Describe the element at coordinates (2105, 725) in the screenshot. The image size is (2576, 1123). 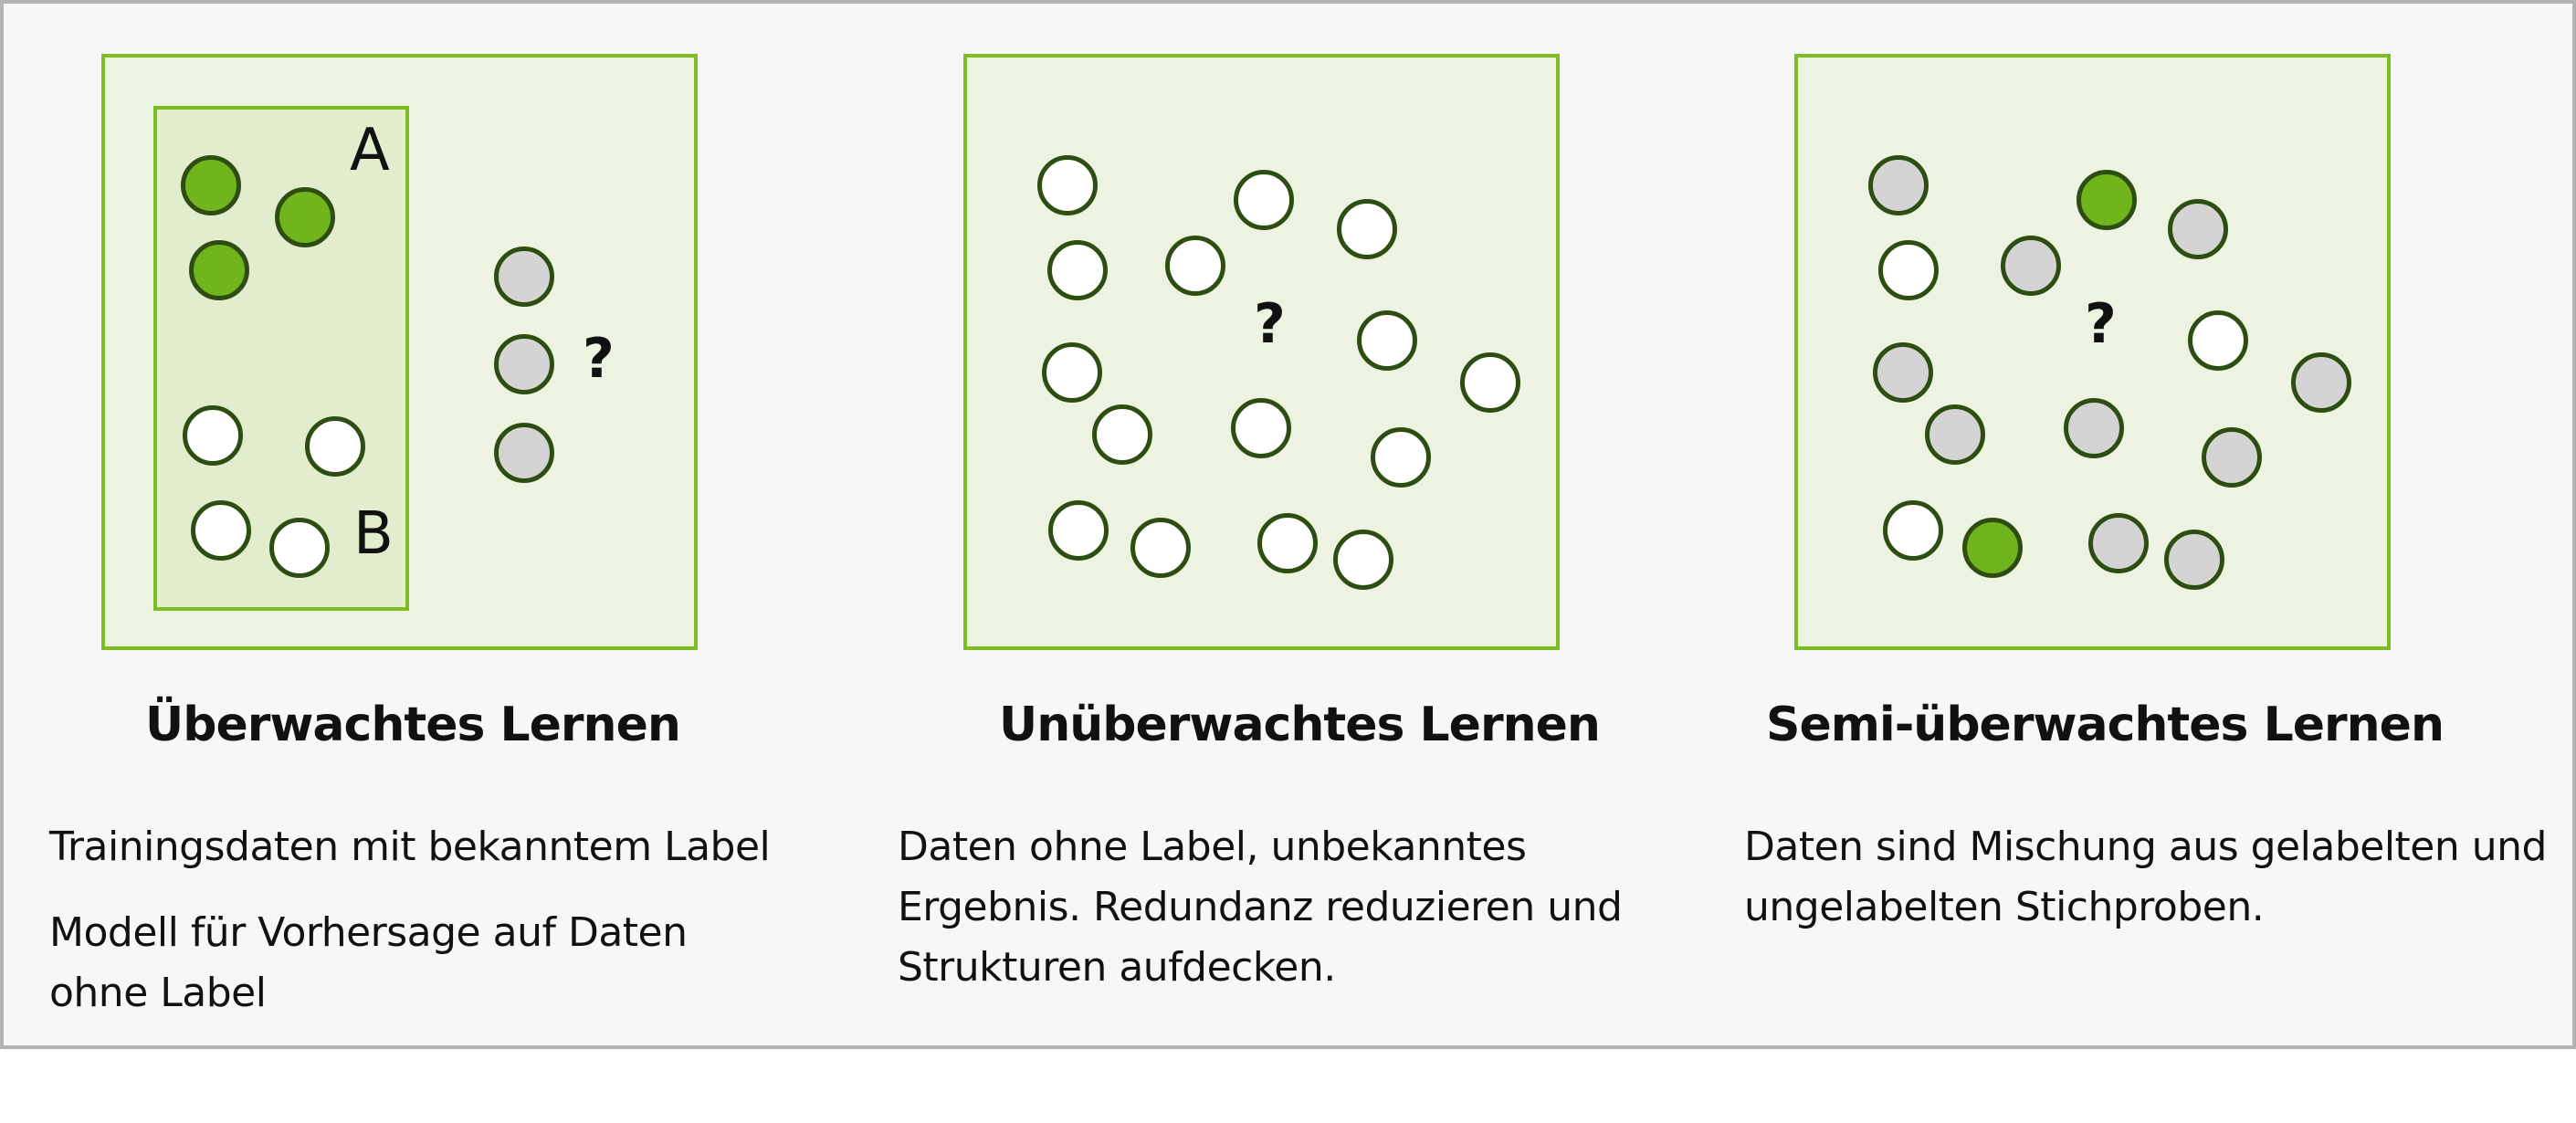
I see `semi-supervised-title: Semi-überwachtes Lernen` at that location.